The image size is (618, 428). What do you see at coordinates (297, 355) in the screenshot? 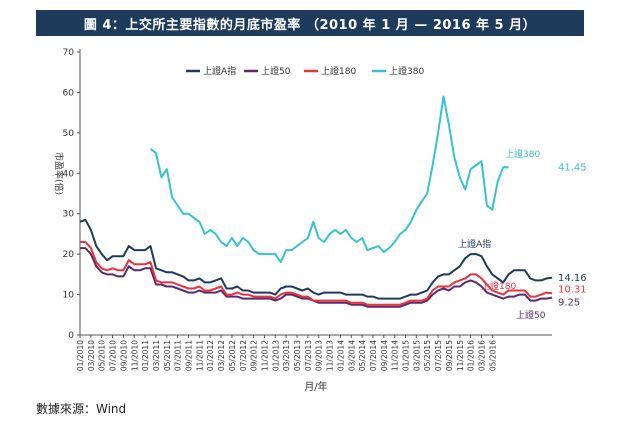
I see `x-tick-label: 05/2013` at bounding box center [297, 355].